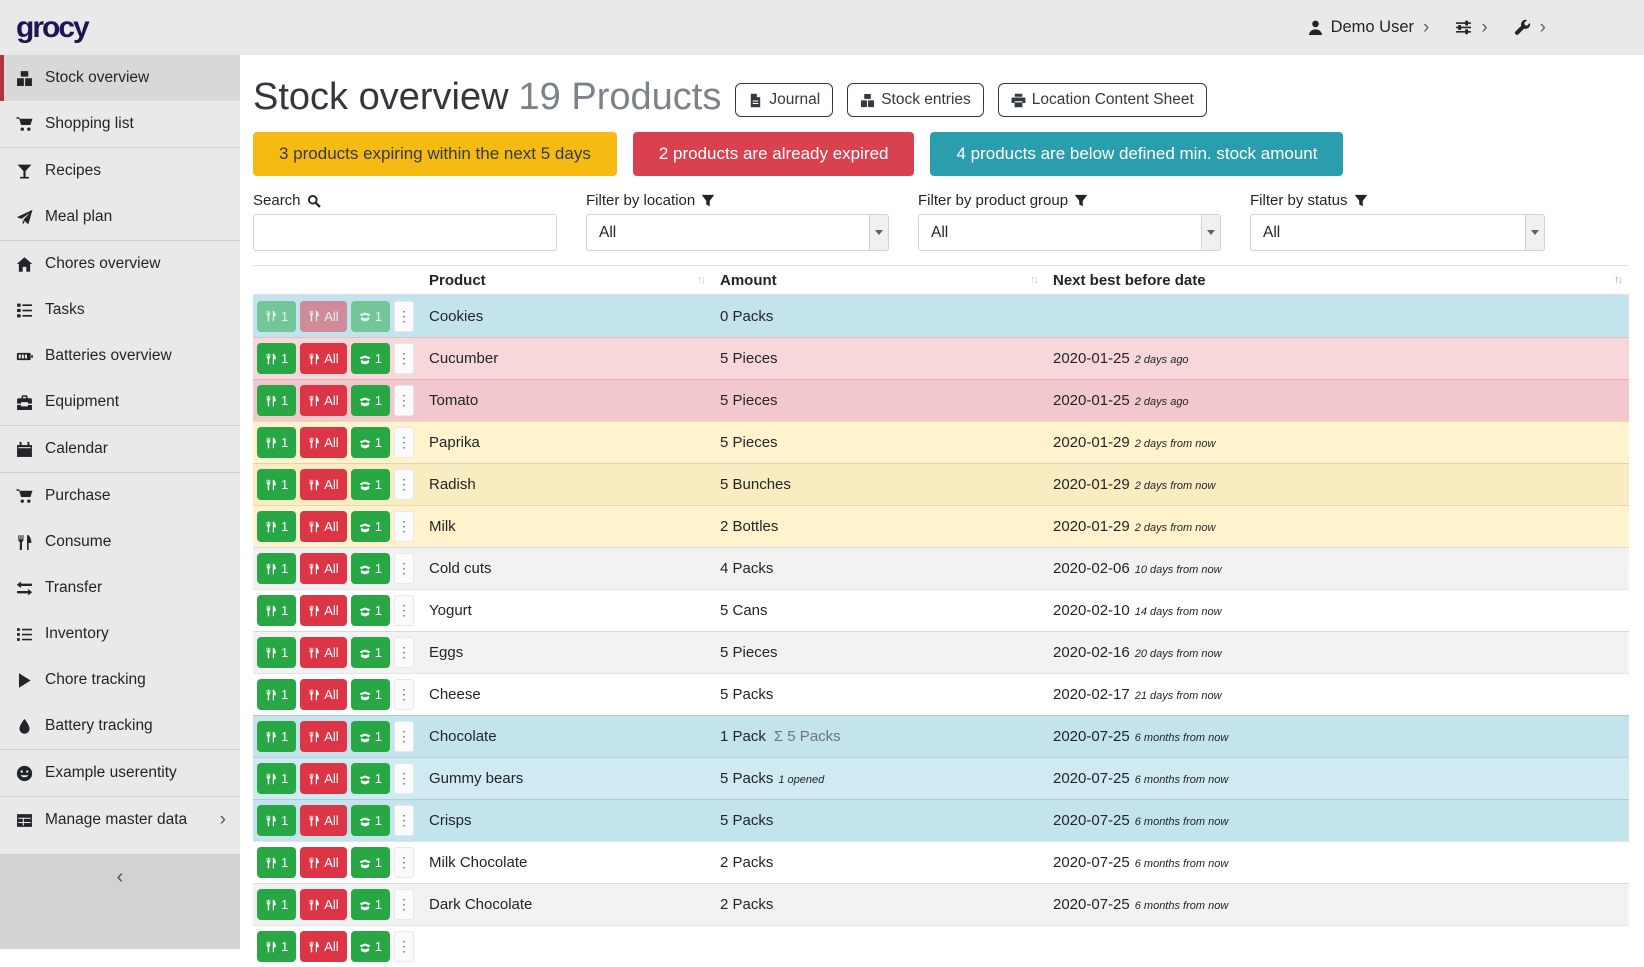  I want to click on filter-by-location-select: All, so click(737, 232).